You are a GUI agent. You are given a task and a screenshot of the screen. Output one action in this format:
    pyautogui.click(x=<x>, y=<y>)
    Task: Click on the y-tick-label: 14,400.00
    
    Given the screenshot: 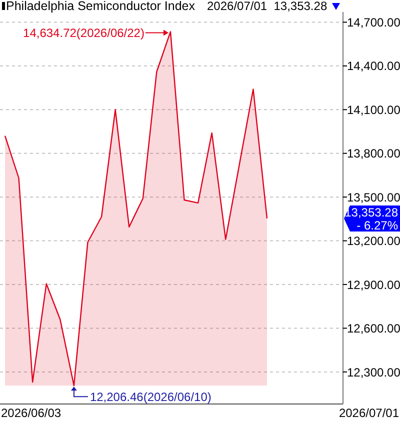 What is the action you would take?
    pyautogui.click(x=373, y=66)
    